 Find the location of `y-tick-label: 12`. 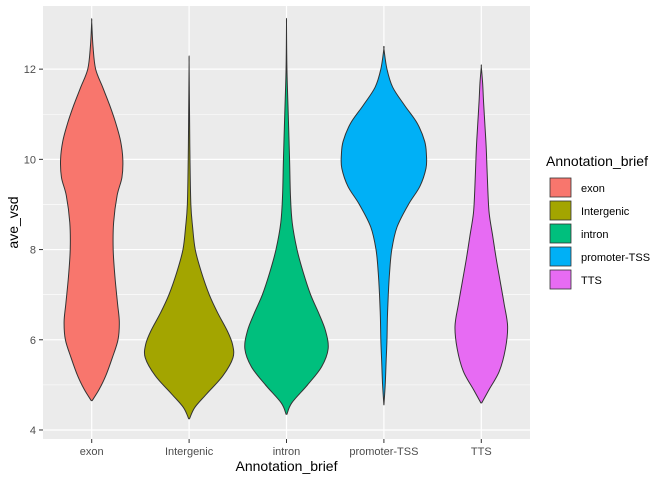

y-tick-label: 12 is located at coordinates (30, 70).